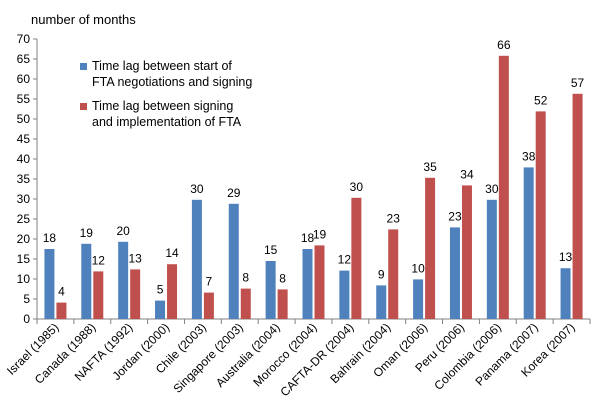 The height and width of the screenshot is (416, 596). What do you see at coordinates (467, 174) in the screenshot?
I see `data-label-implementation: 34` at bounding box center [467, 174].